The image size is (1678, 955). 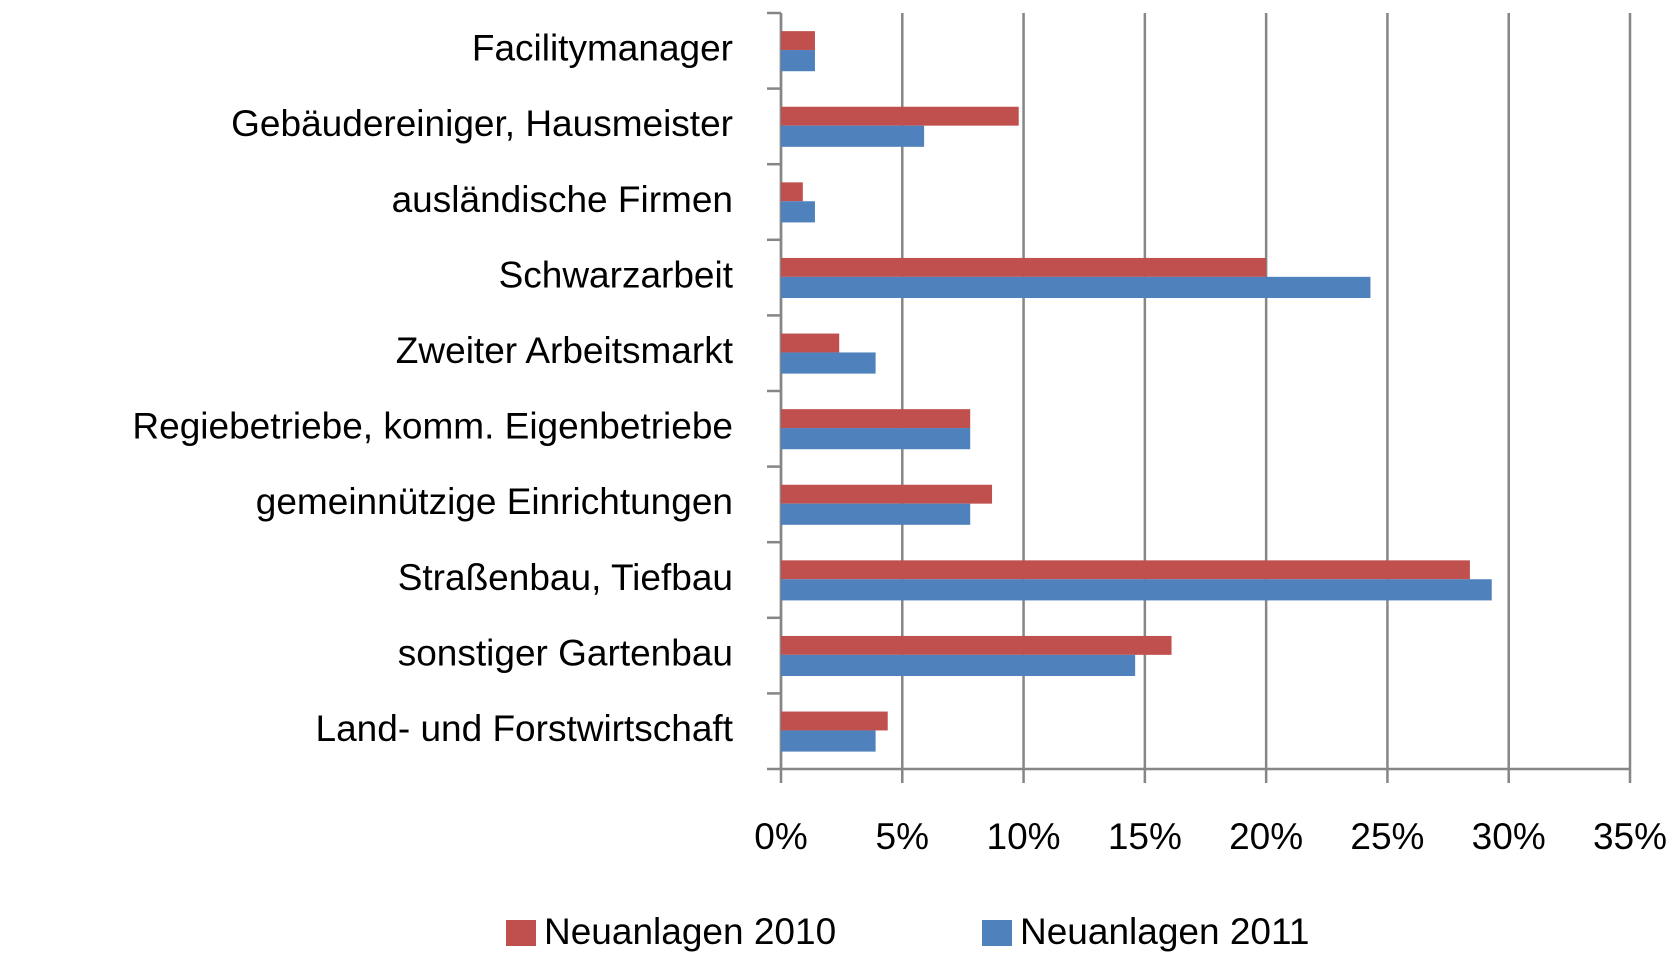 What do you see at coordinates (565, 350) in the screenshot?
I see `y-tick-label: Zweiter Arbeitsmarkt` at bounding box center [565, 350].